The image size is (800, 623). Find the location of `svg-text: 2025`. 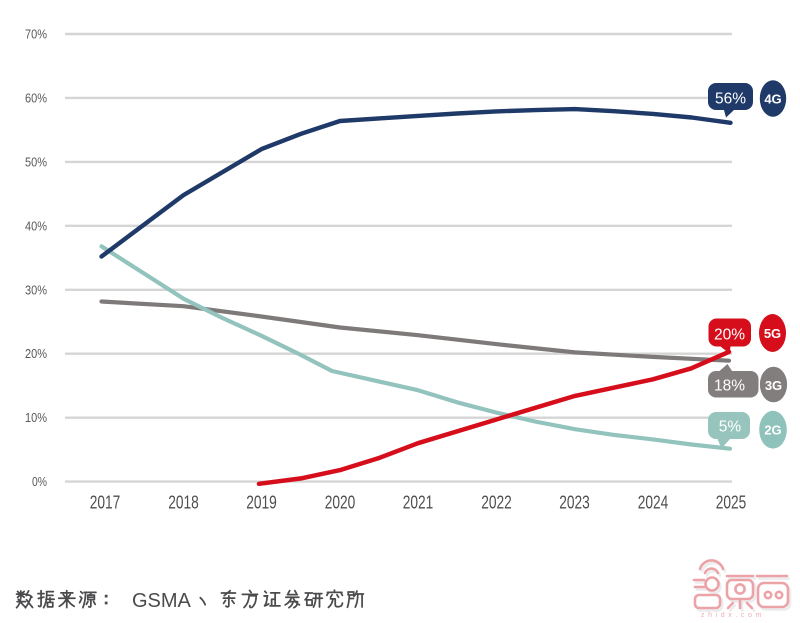

svg-text: 2025 is located at coordinates (731, 503).